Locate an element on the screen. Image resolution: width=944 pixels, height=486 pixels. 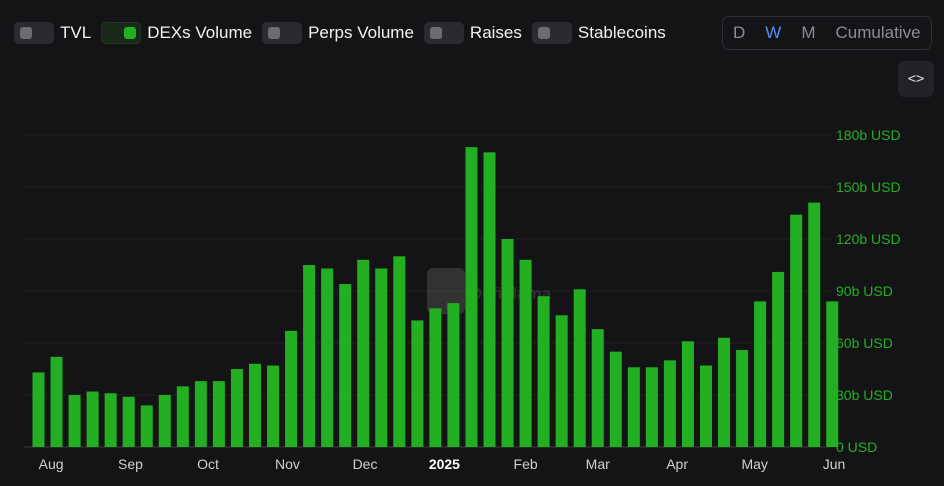
toggle-label: Raises is located at coordinates (495, 32).